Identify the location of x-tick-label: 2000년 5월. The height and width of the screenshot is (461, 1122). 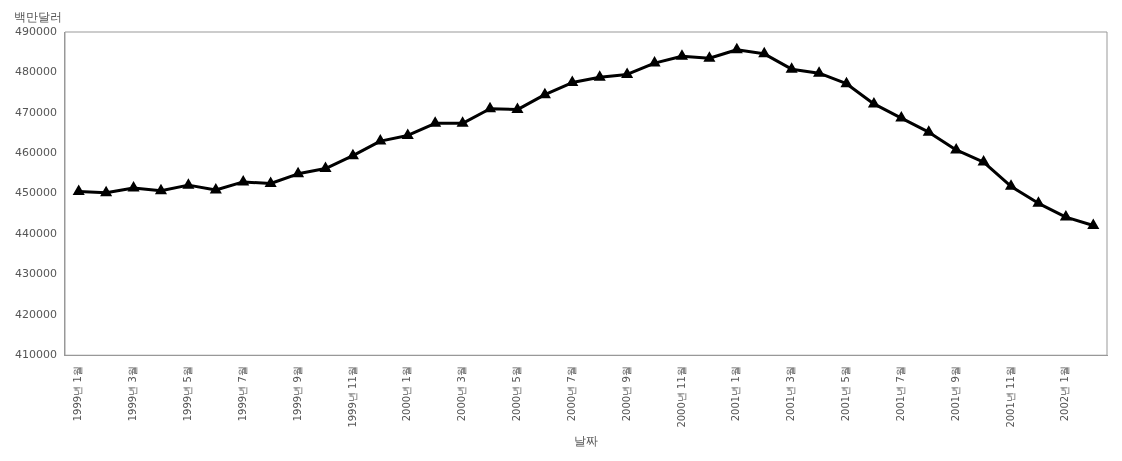
(517, 394).